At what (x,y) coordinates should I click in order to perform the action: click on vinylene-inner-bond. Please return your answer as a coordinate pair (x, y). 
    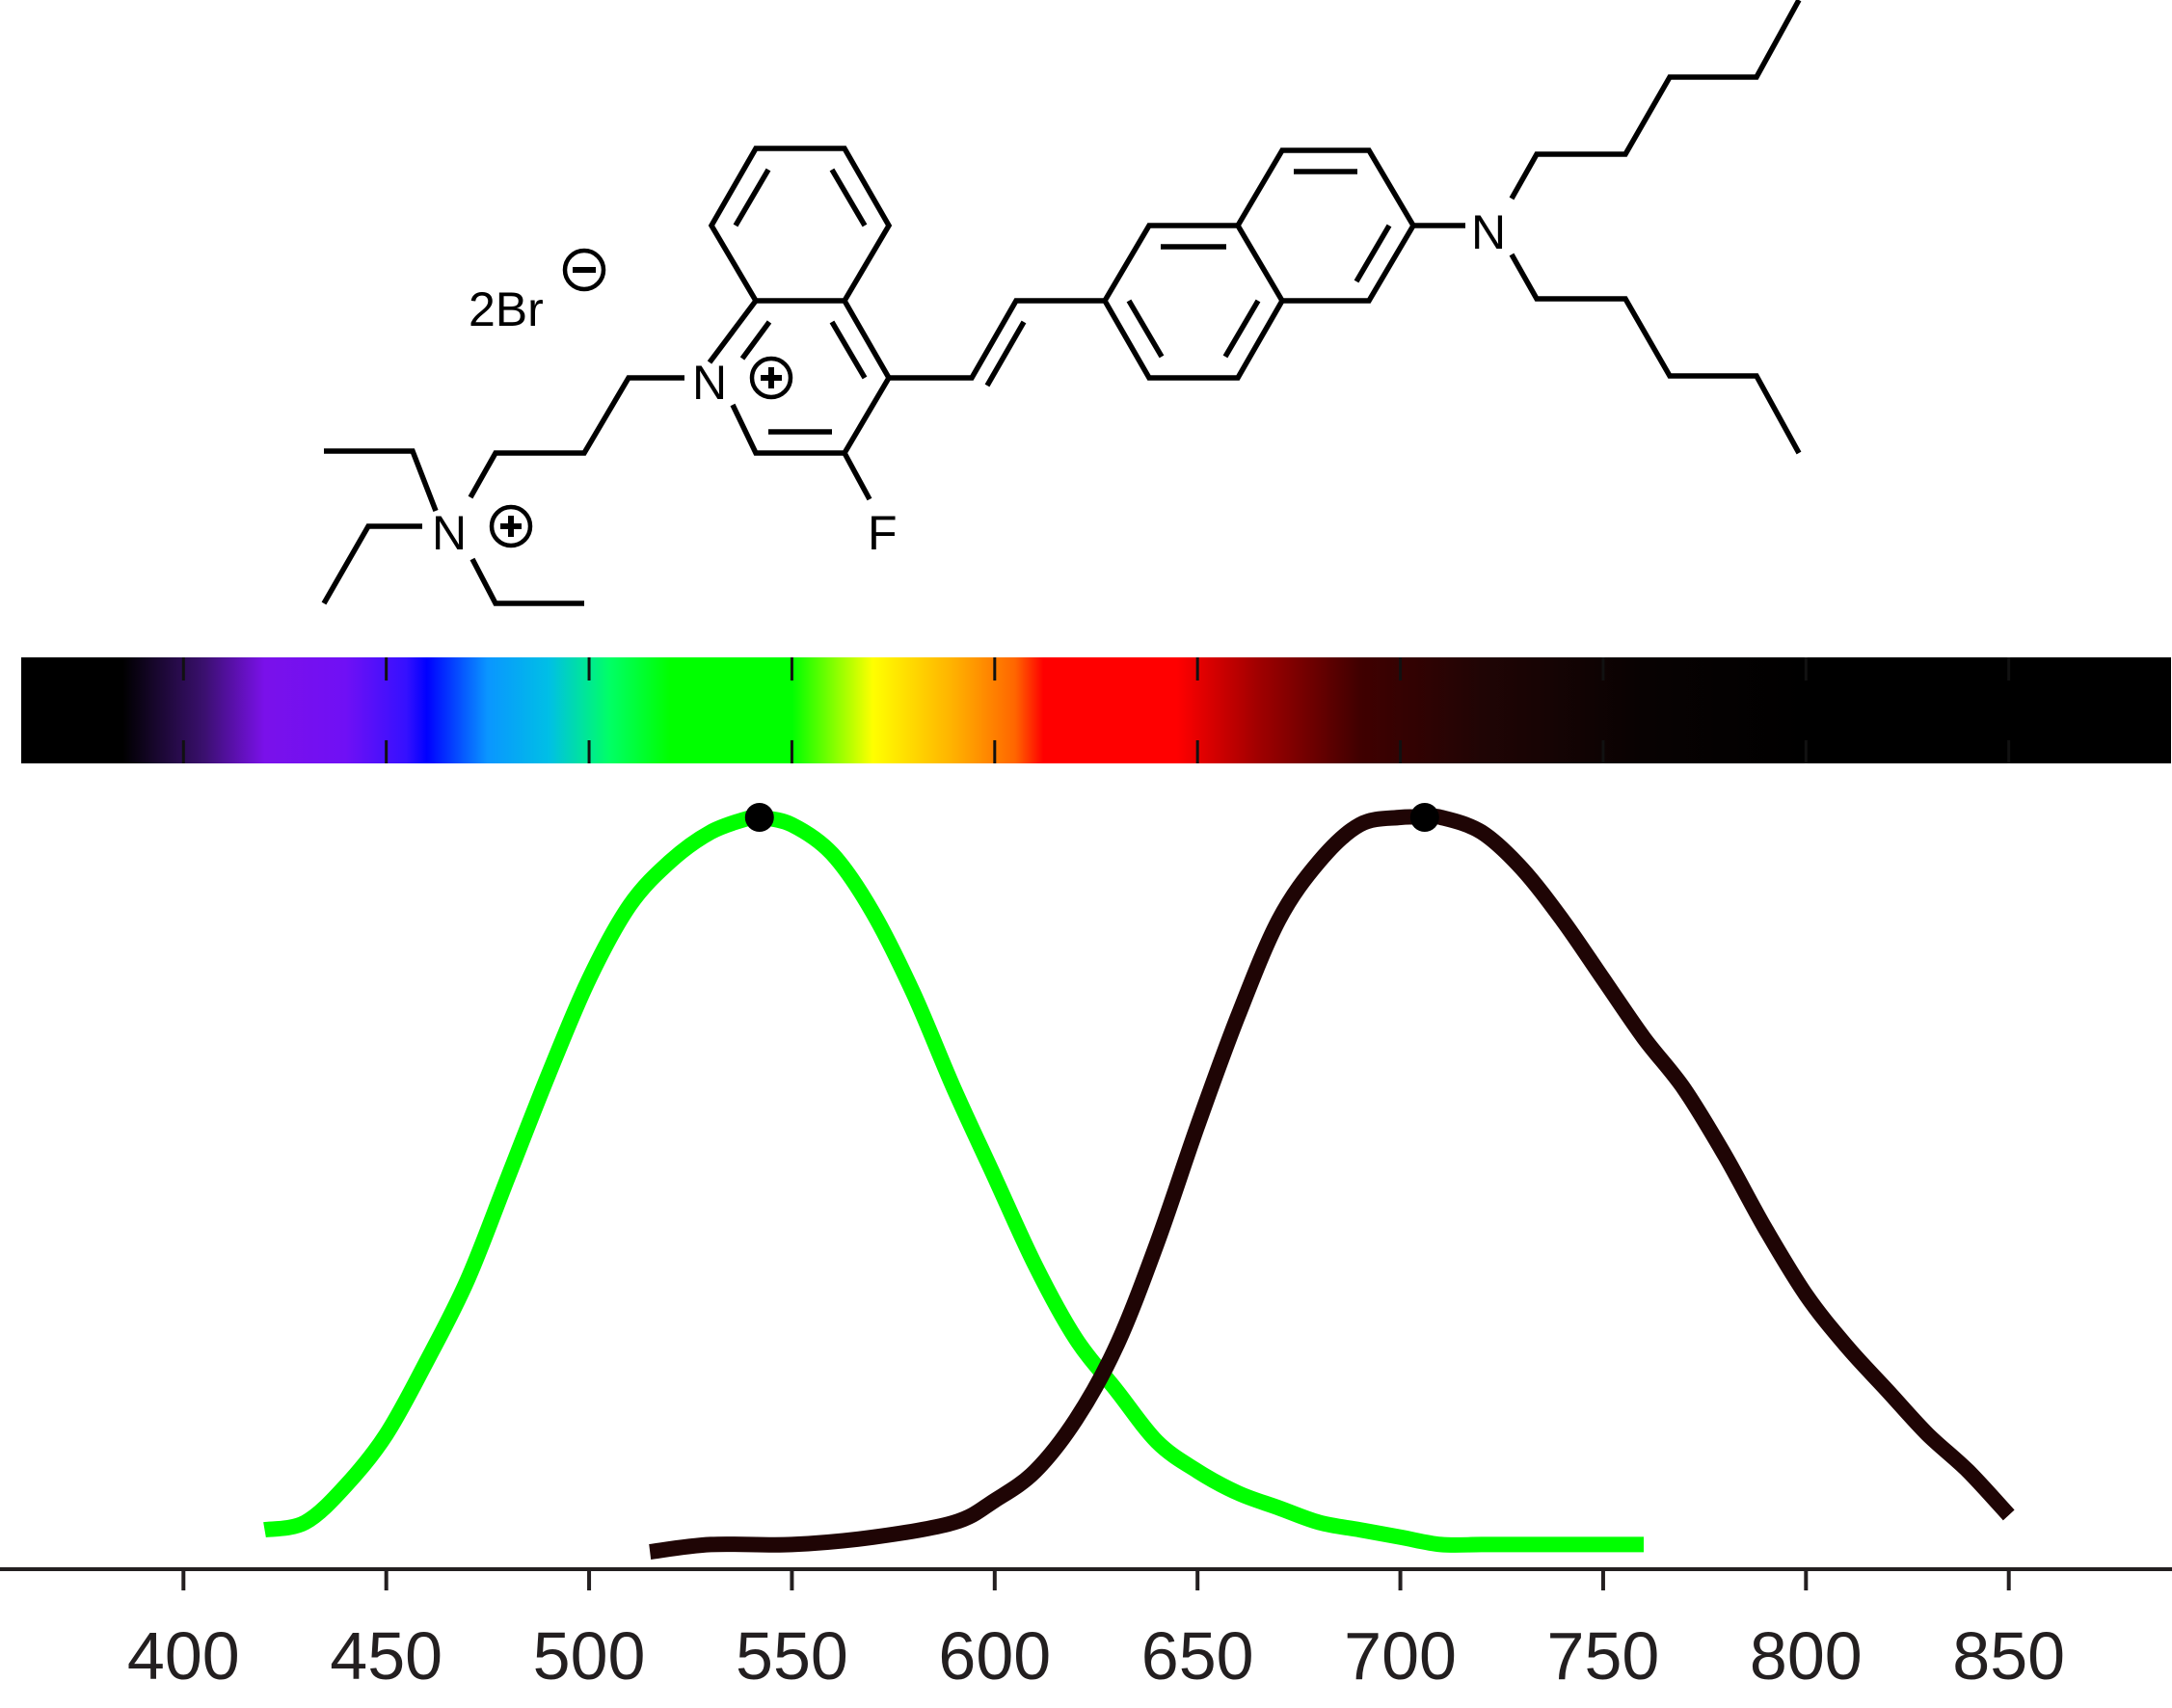
    Looking at the image, I should click on (1005, 353).